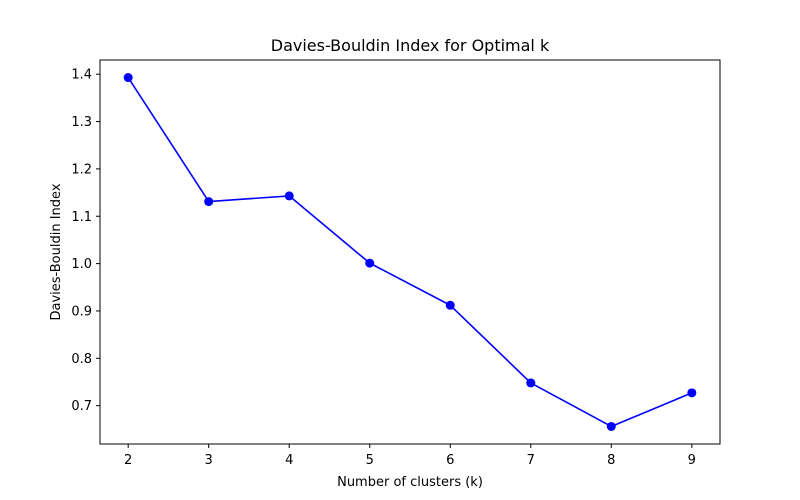  Describe the element at coordinates (410, 456) in the screenshot. I see `x-axis-ticks: 2 3 4 5 6 7 8 9` at that location.